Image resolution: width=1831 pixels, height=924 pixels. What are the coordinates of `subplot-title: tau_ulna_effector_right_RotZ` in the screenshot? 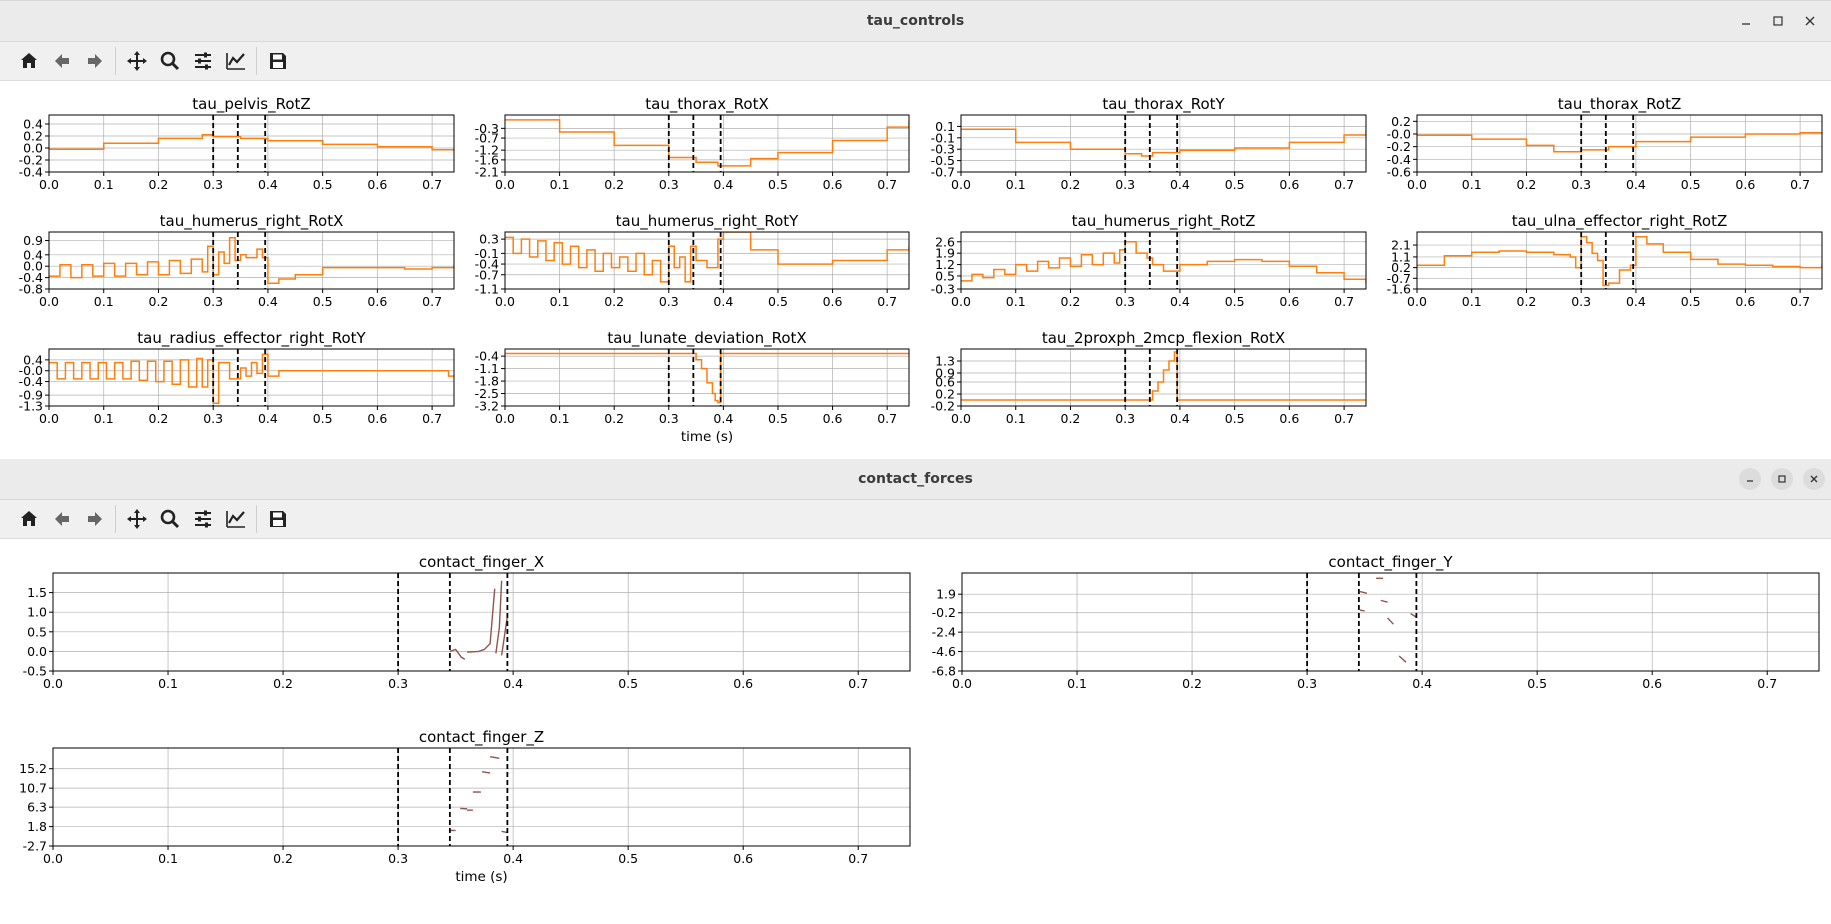 It's located at (1620, 221).